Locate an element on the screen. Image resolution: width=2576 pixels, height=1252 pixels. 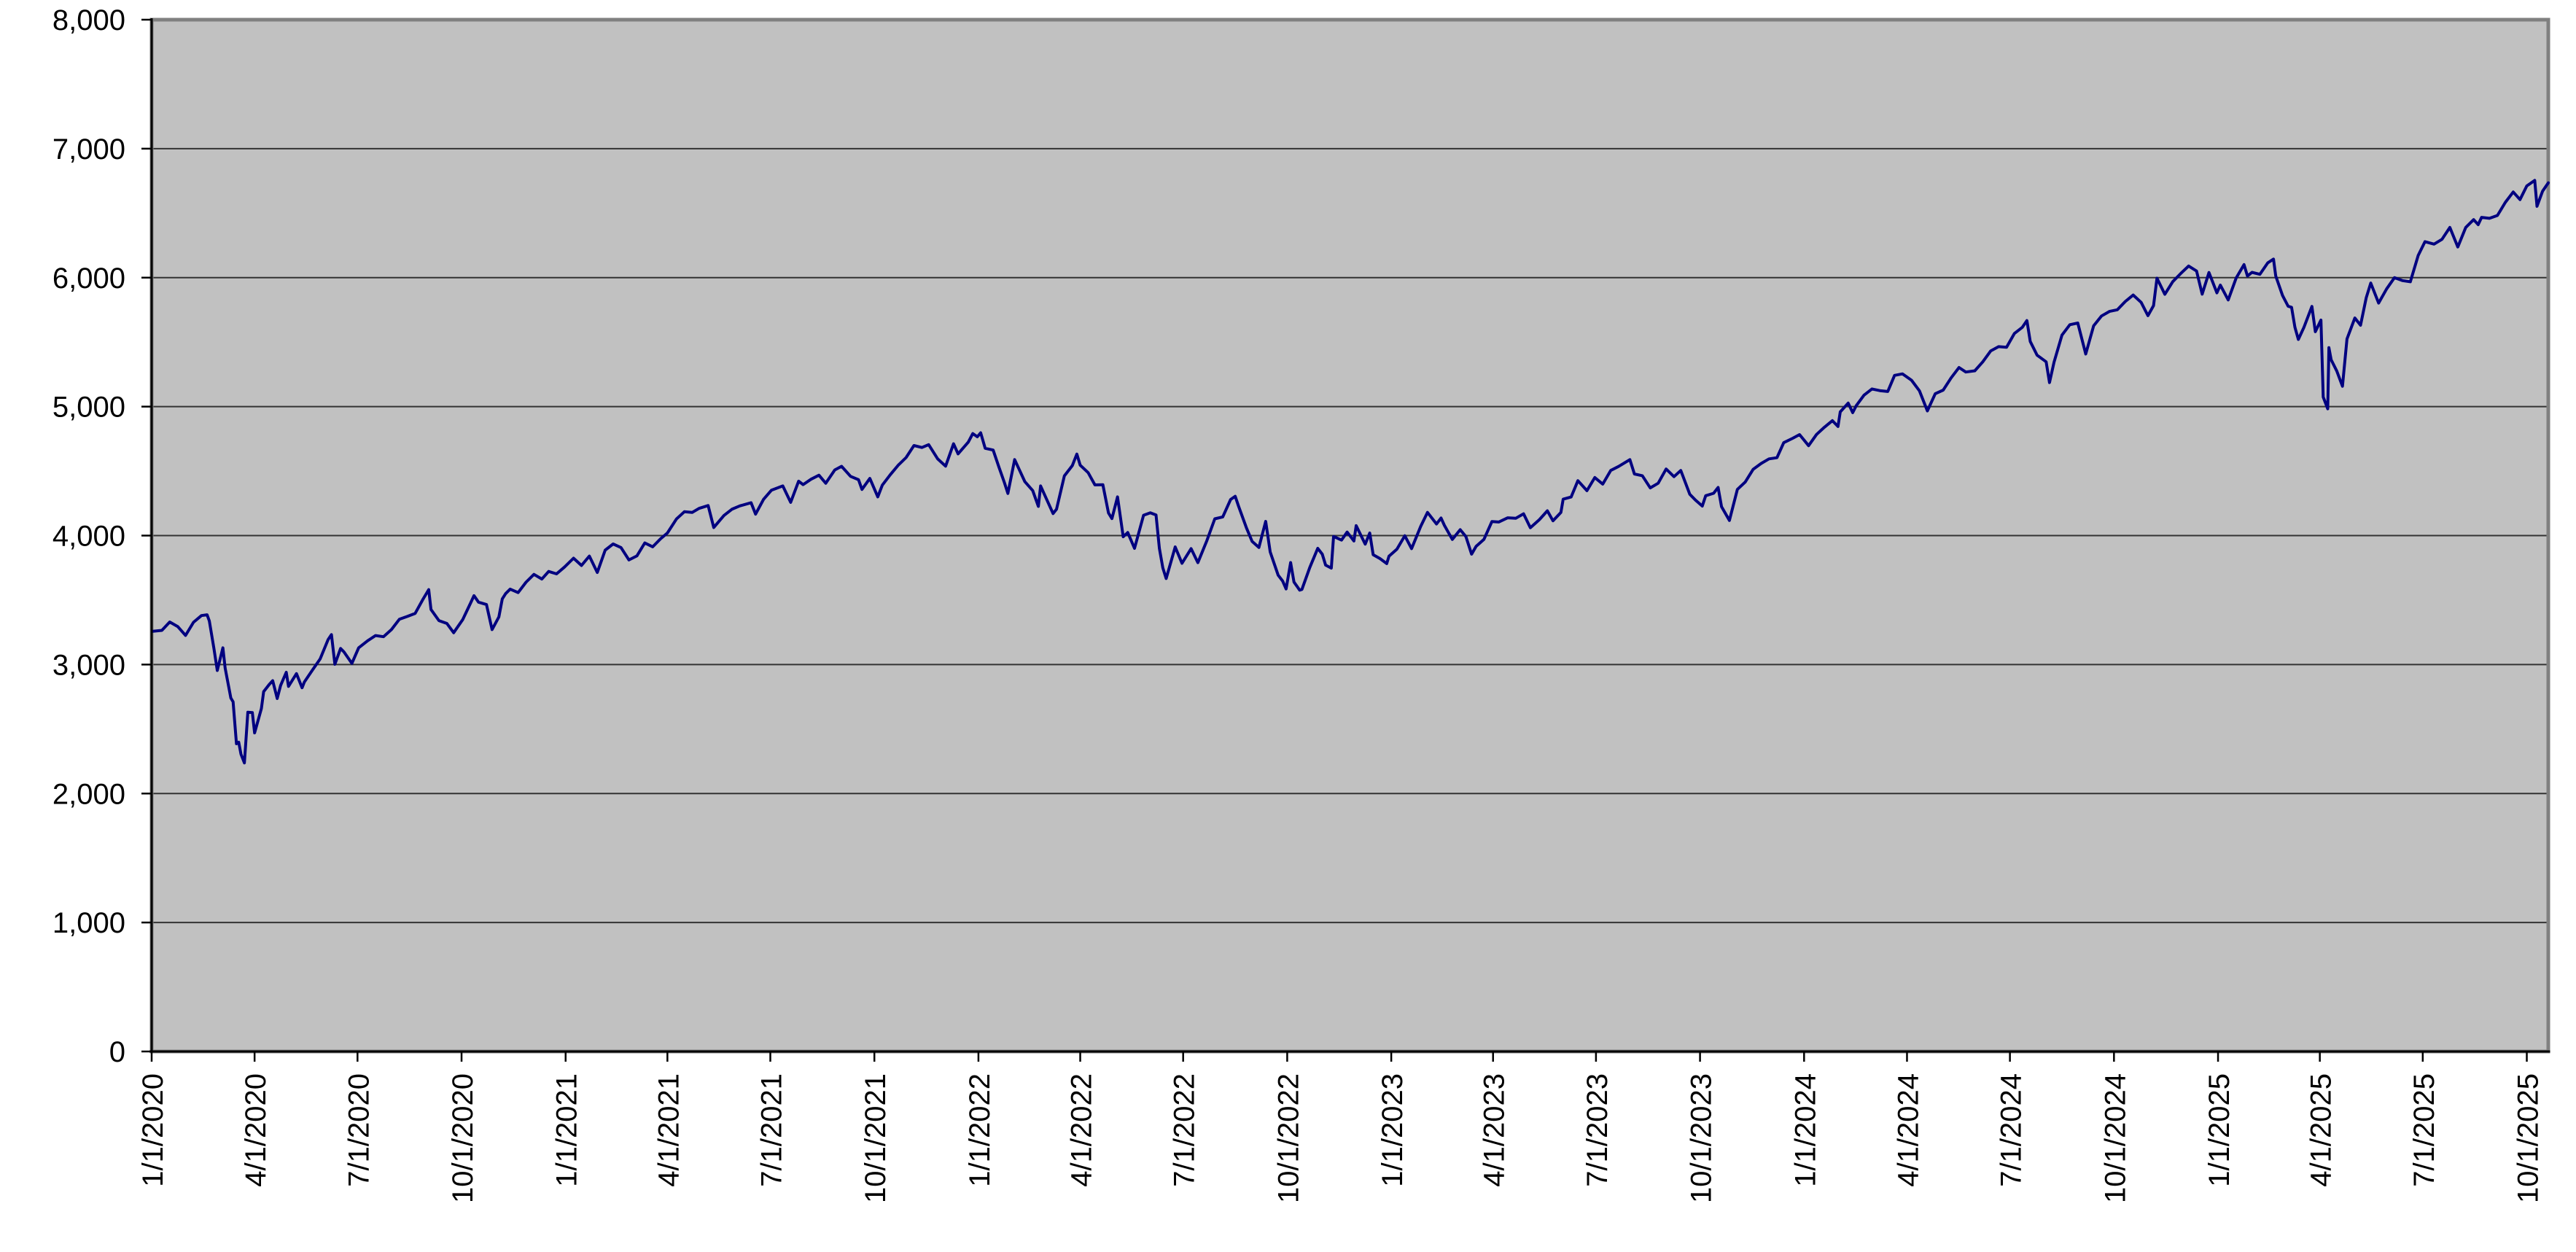
y-axis-label: 6,000 is located at coordinates (88, 279).